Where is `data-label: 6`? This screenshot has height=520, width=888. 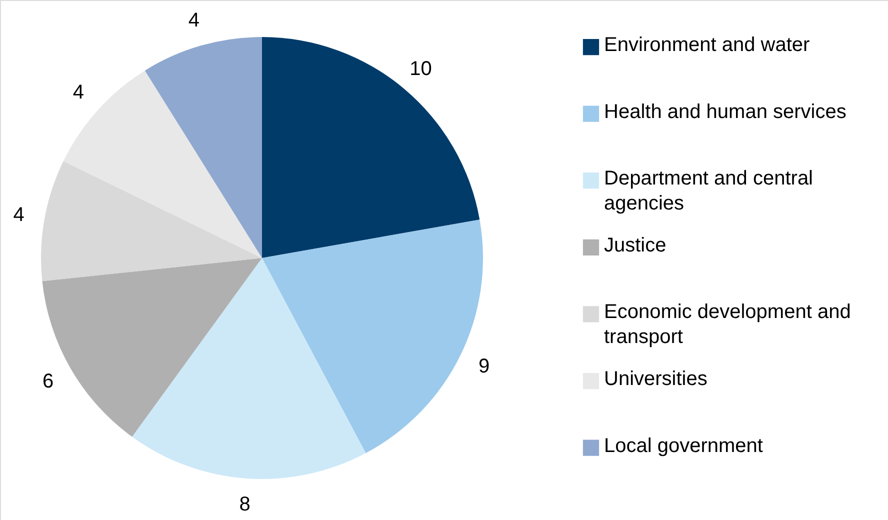
data-label: 6 is located at coordinates (48, 381).